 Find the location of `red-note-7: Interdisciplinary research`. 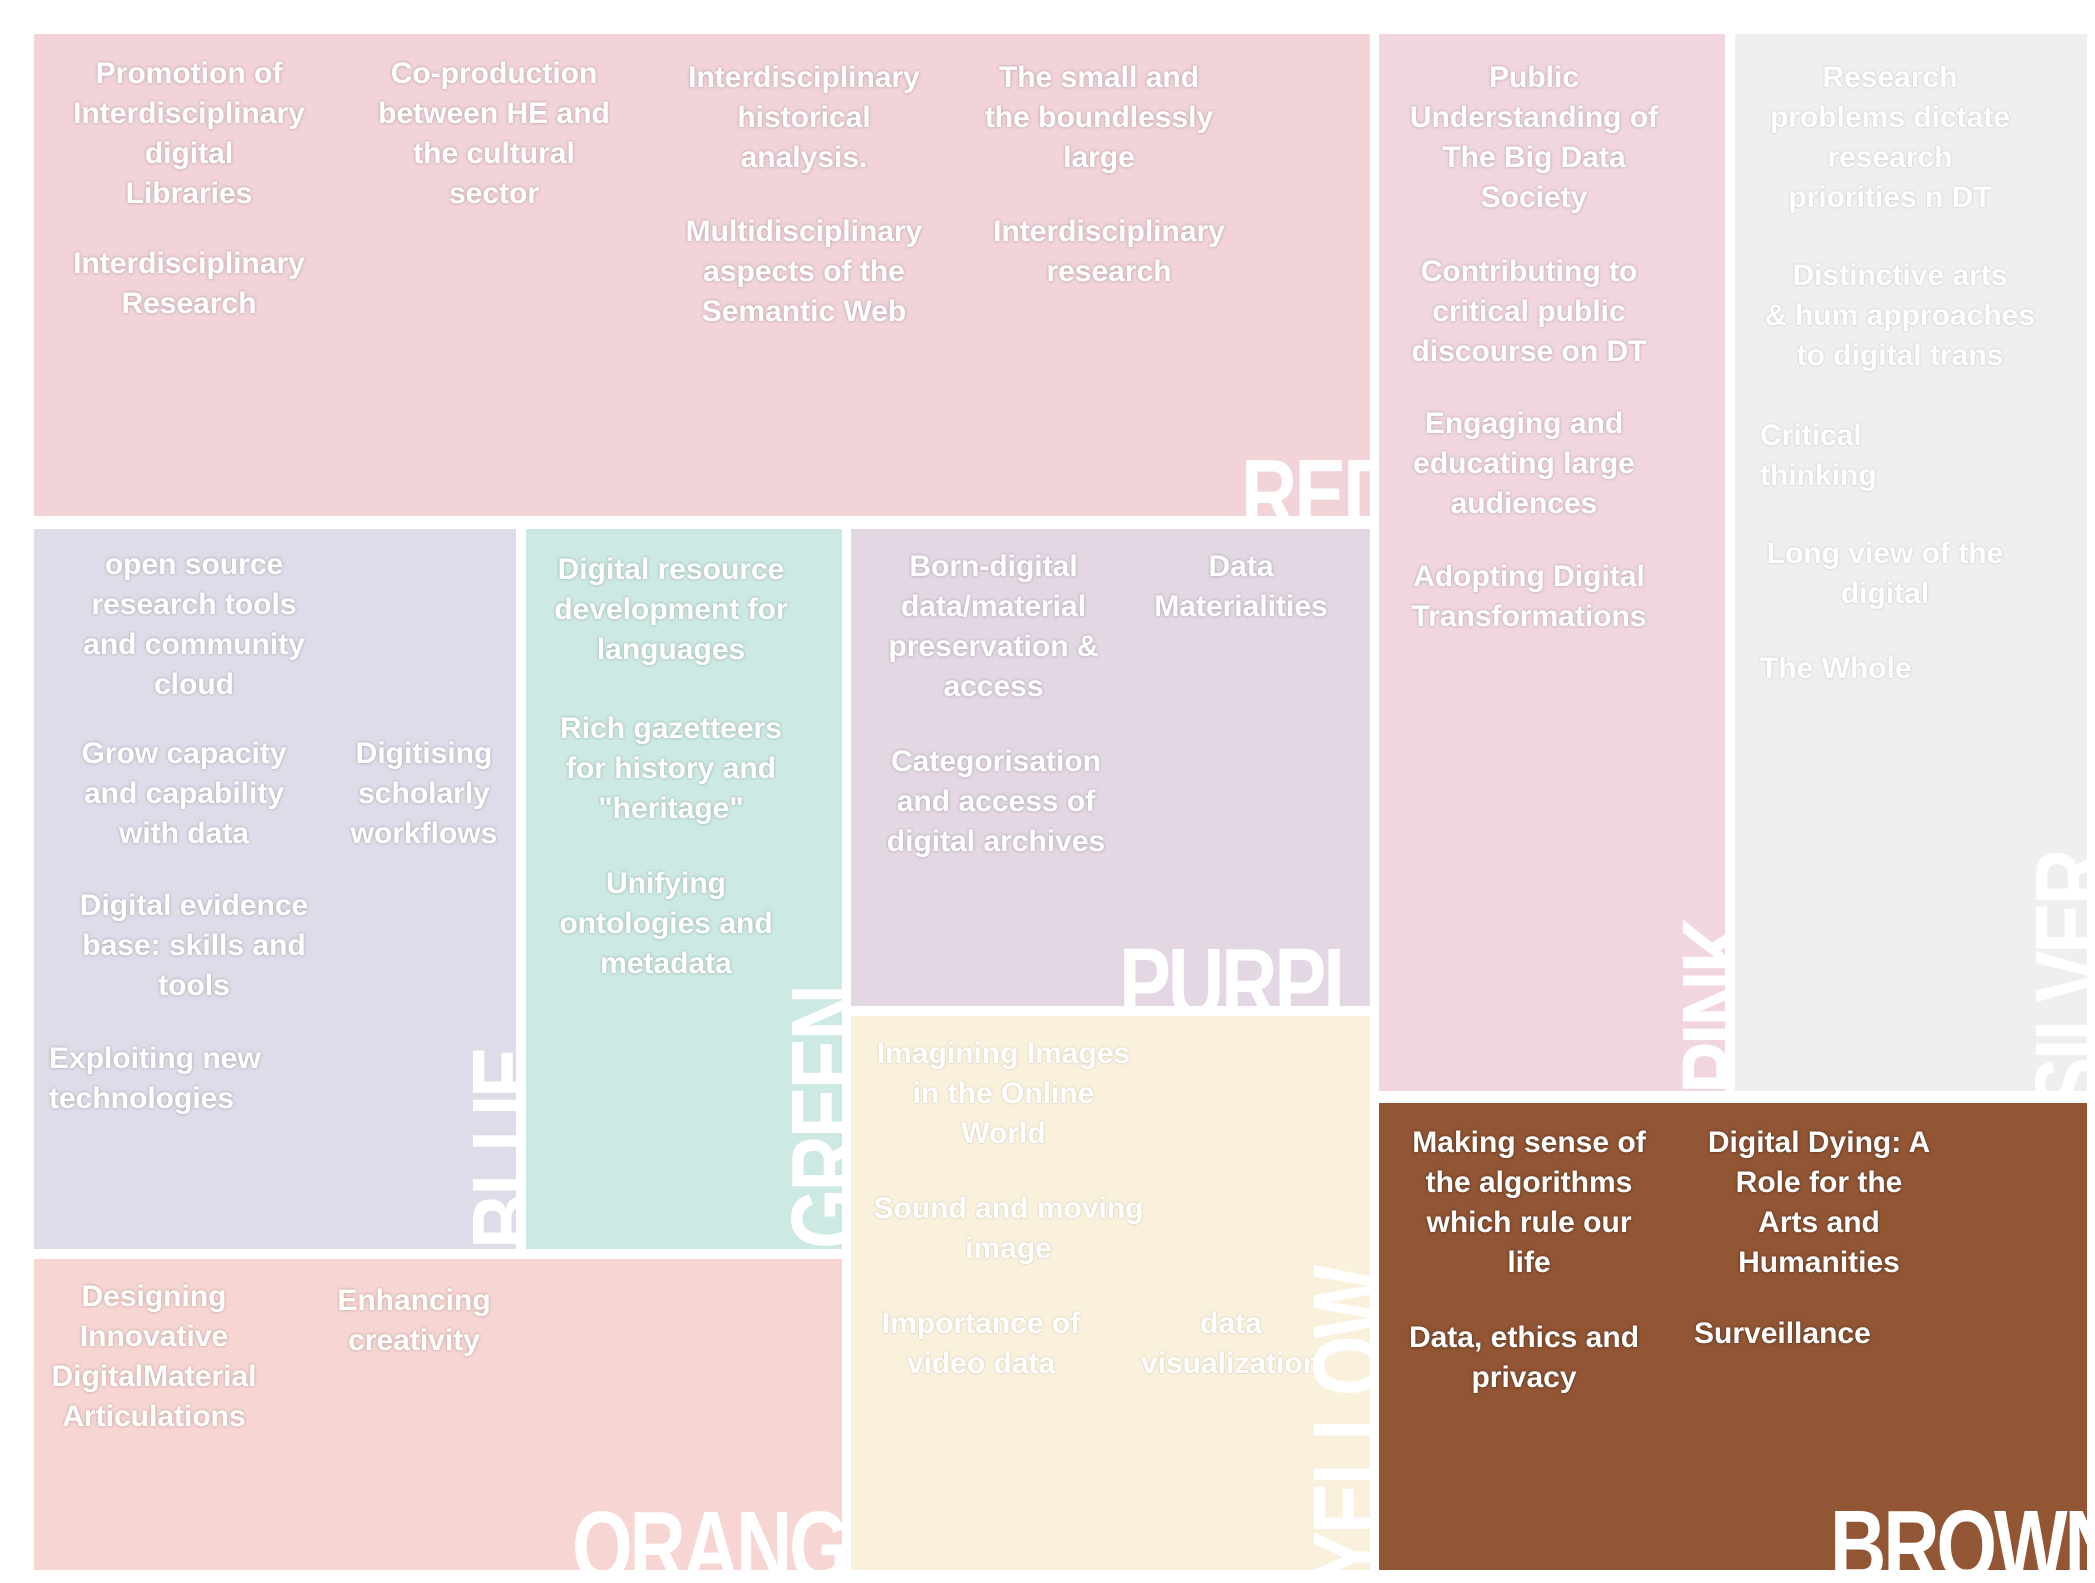

red-note-7: Interdisciplinary research is located at coordinates (1109, 251).